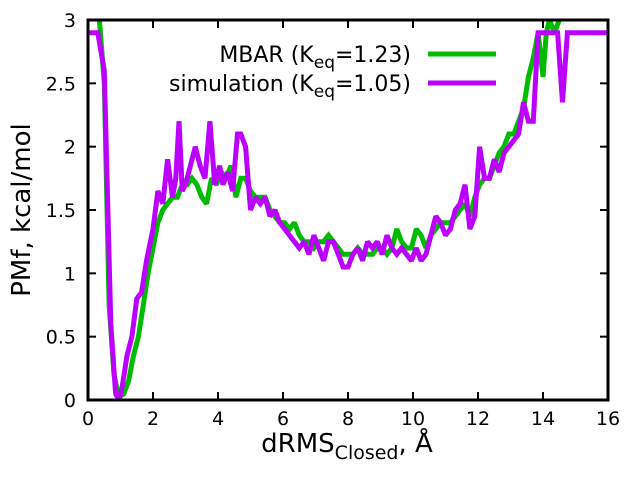 The width and height of the screenshot is (640, 480). What do you see at coordinates (543, 419) in the screenshot?
I see `x-tick-label: 14` at bounding box center [543, 419].